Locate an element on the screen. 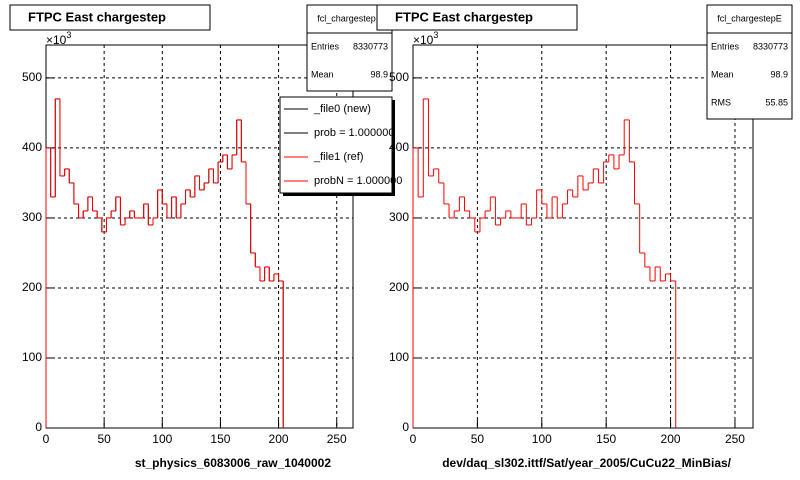 Image resolution: width=800 pixels, height=480 pixels. legend-box is located at coordinates (336, 145).